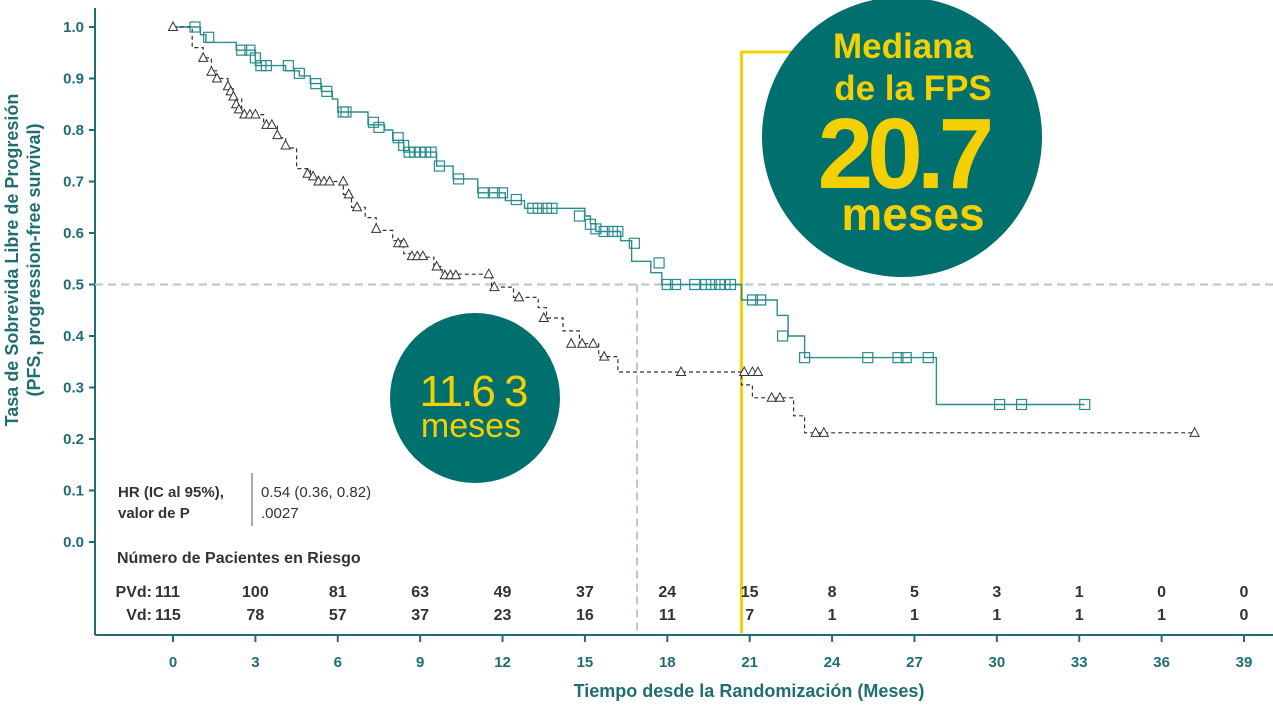 This screenshot has height=707, width=1273. I want to click on x-tick-label: 33, so click(1079, 662).